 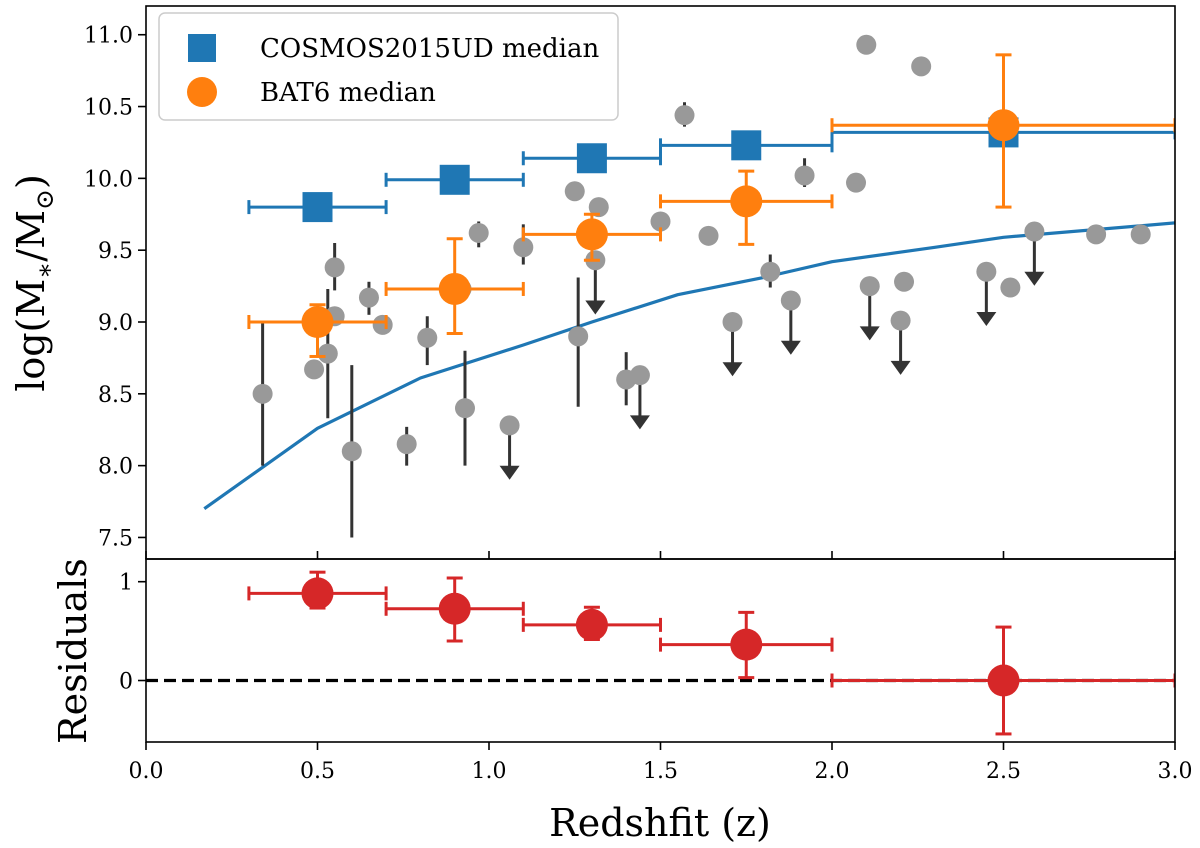 I want to click on y-tick-label-main-5: 10.0, so click(x=108, y=179).